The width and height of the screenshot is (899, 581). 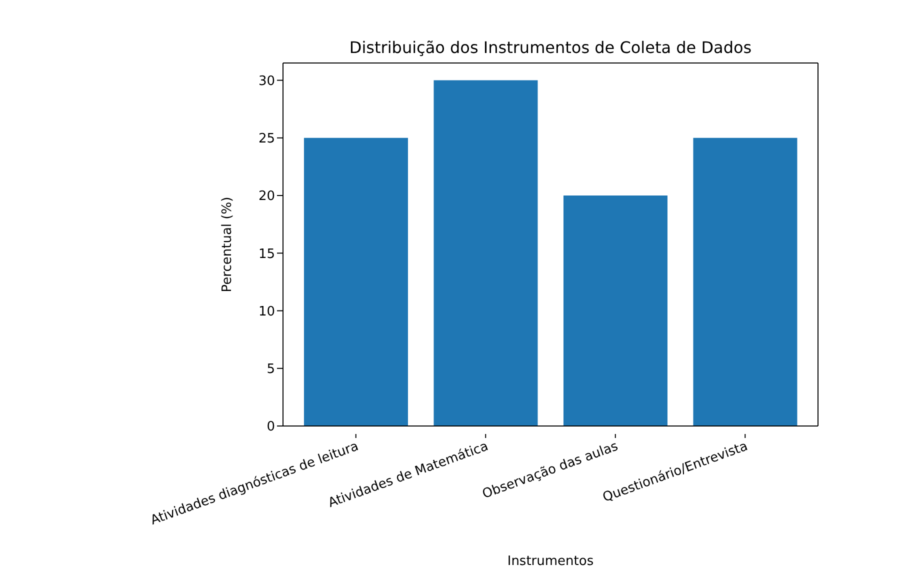 I want to click on y-tick-label: 10, so click(x=266, y=312).